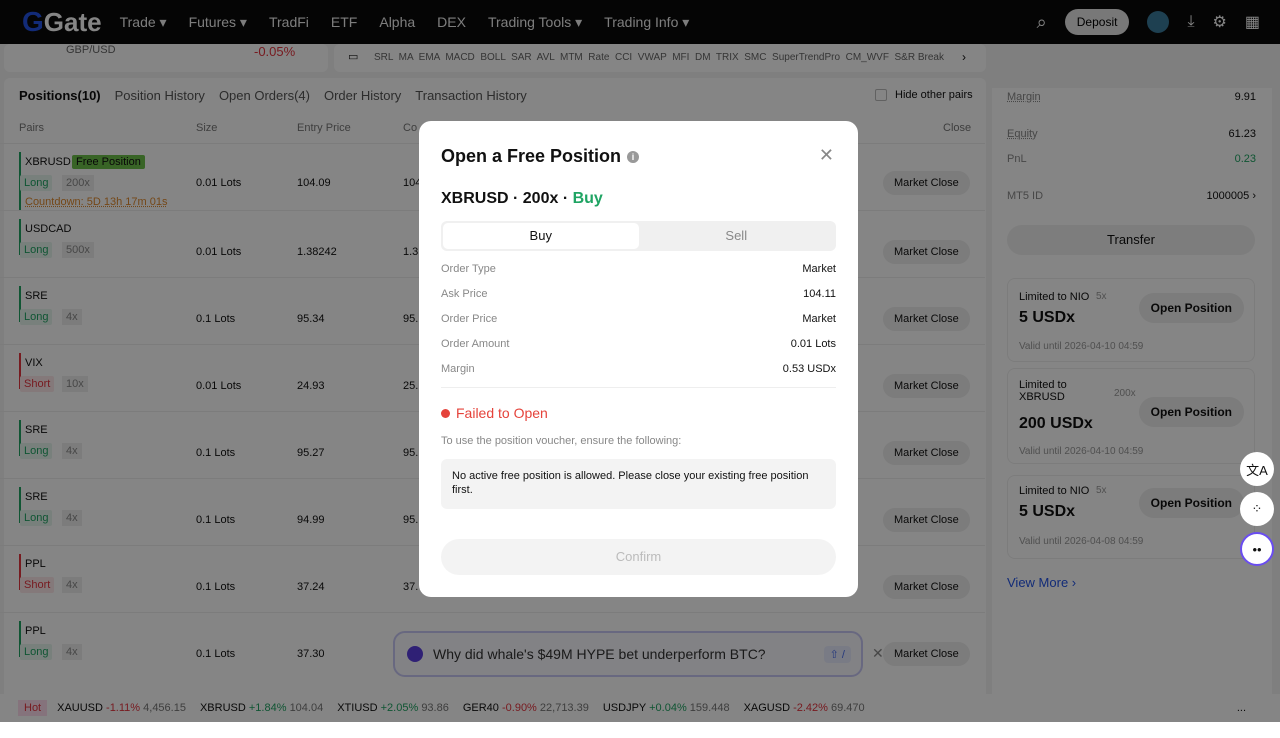 This screenshot has height=738, width=1280. What do you see at coordinates (362, 95) in the screenshot?
I see `tab-order-history: Order History` at bounding box center [362, 95].